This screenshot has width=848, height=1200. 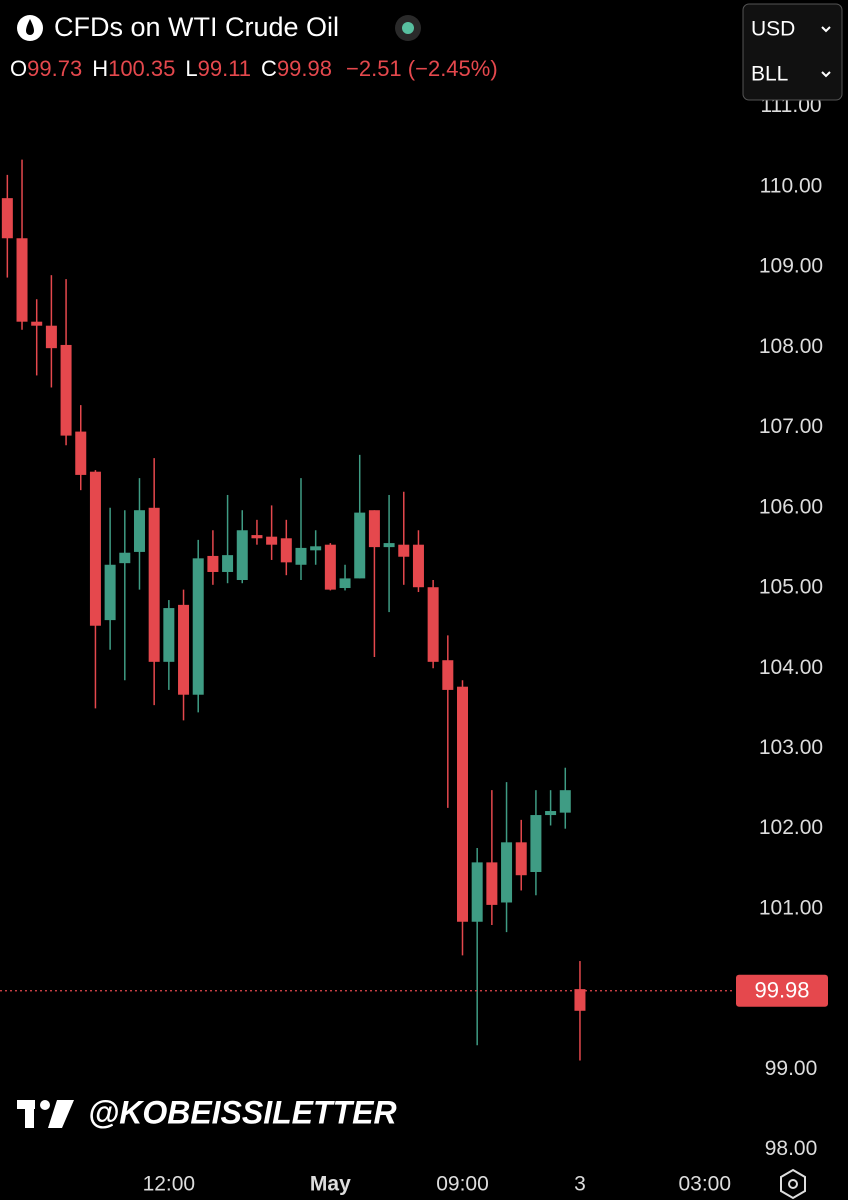 I want to click on y-tick-label: 103.00, so click(x=791, y=747).